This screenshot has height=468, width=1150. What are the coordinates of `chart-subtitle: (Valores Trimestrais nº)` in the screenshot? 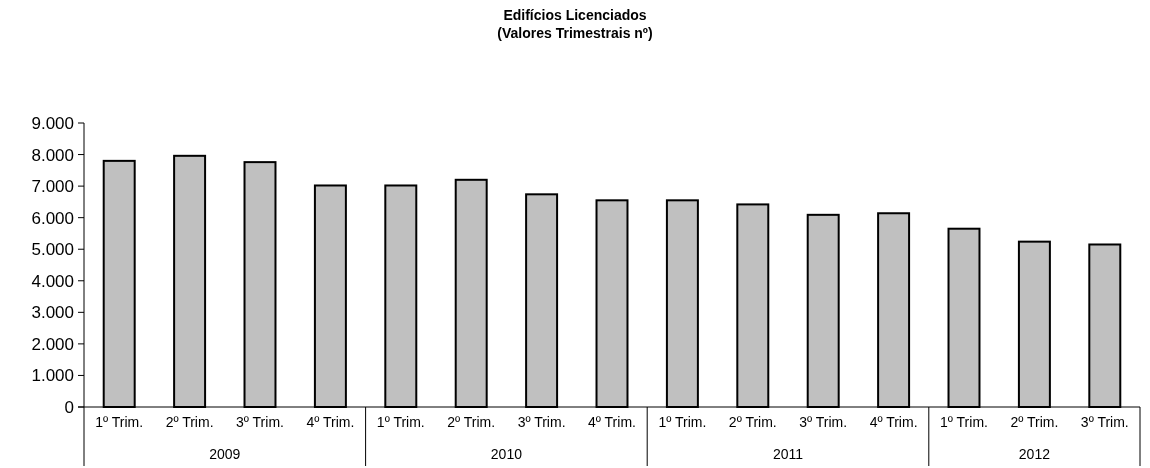 It's located at (575, 33).